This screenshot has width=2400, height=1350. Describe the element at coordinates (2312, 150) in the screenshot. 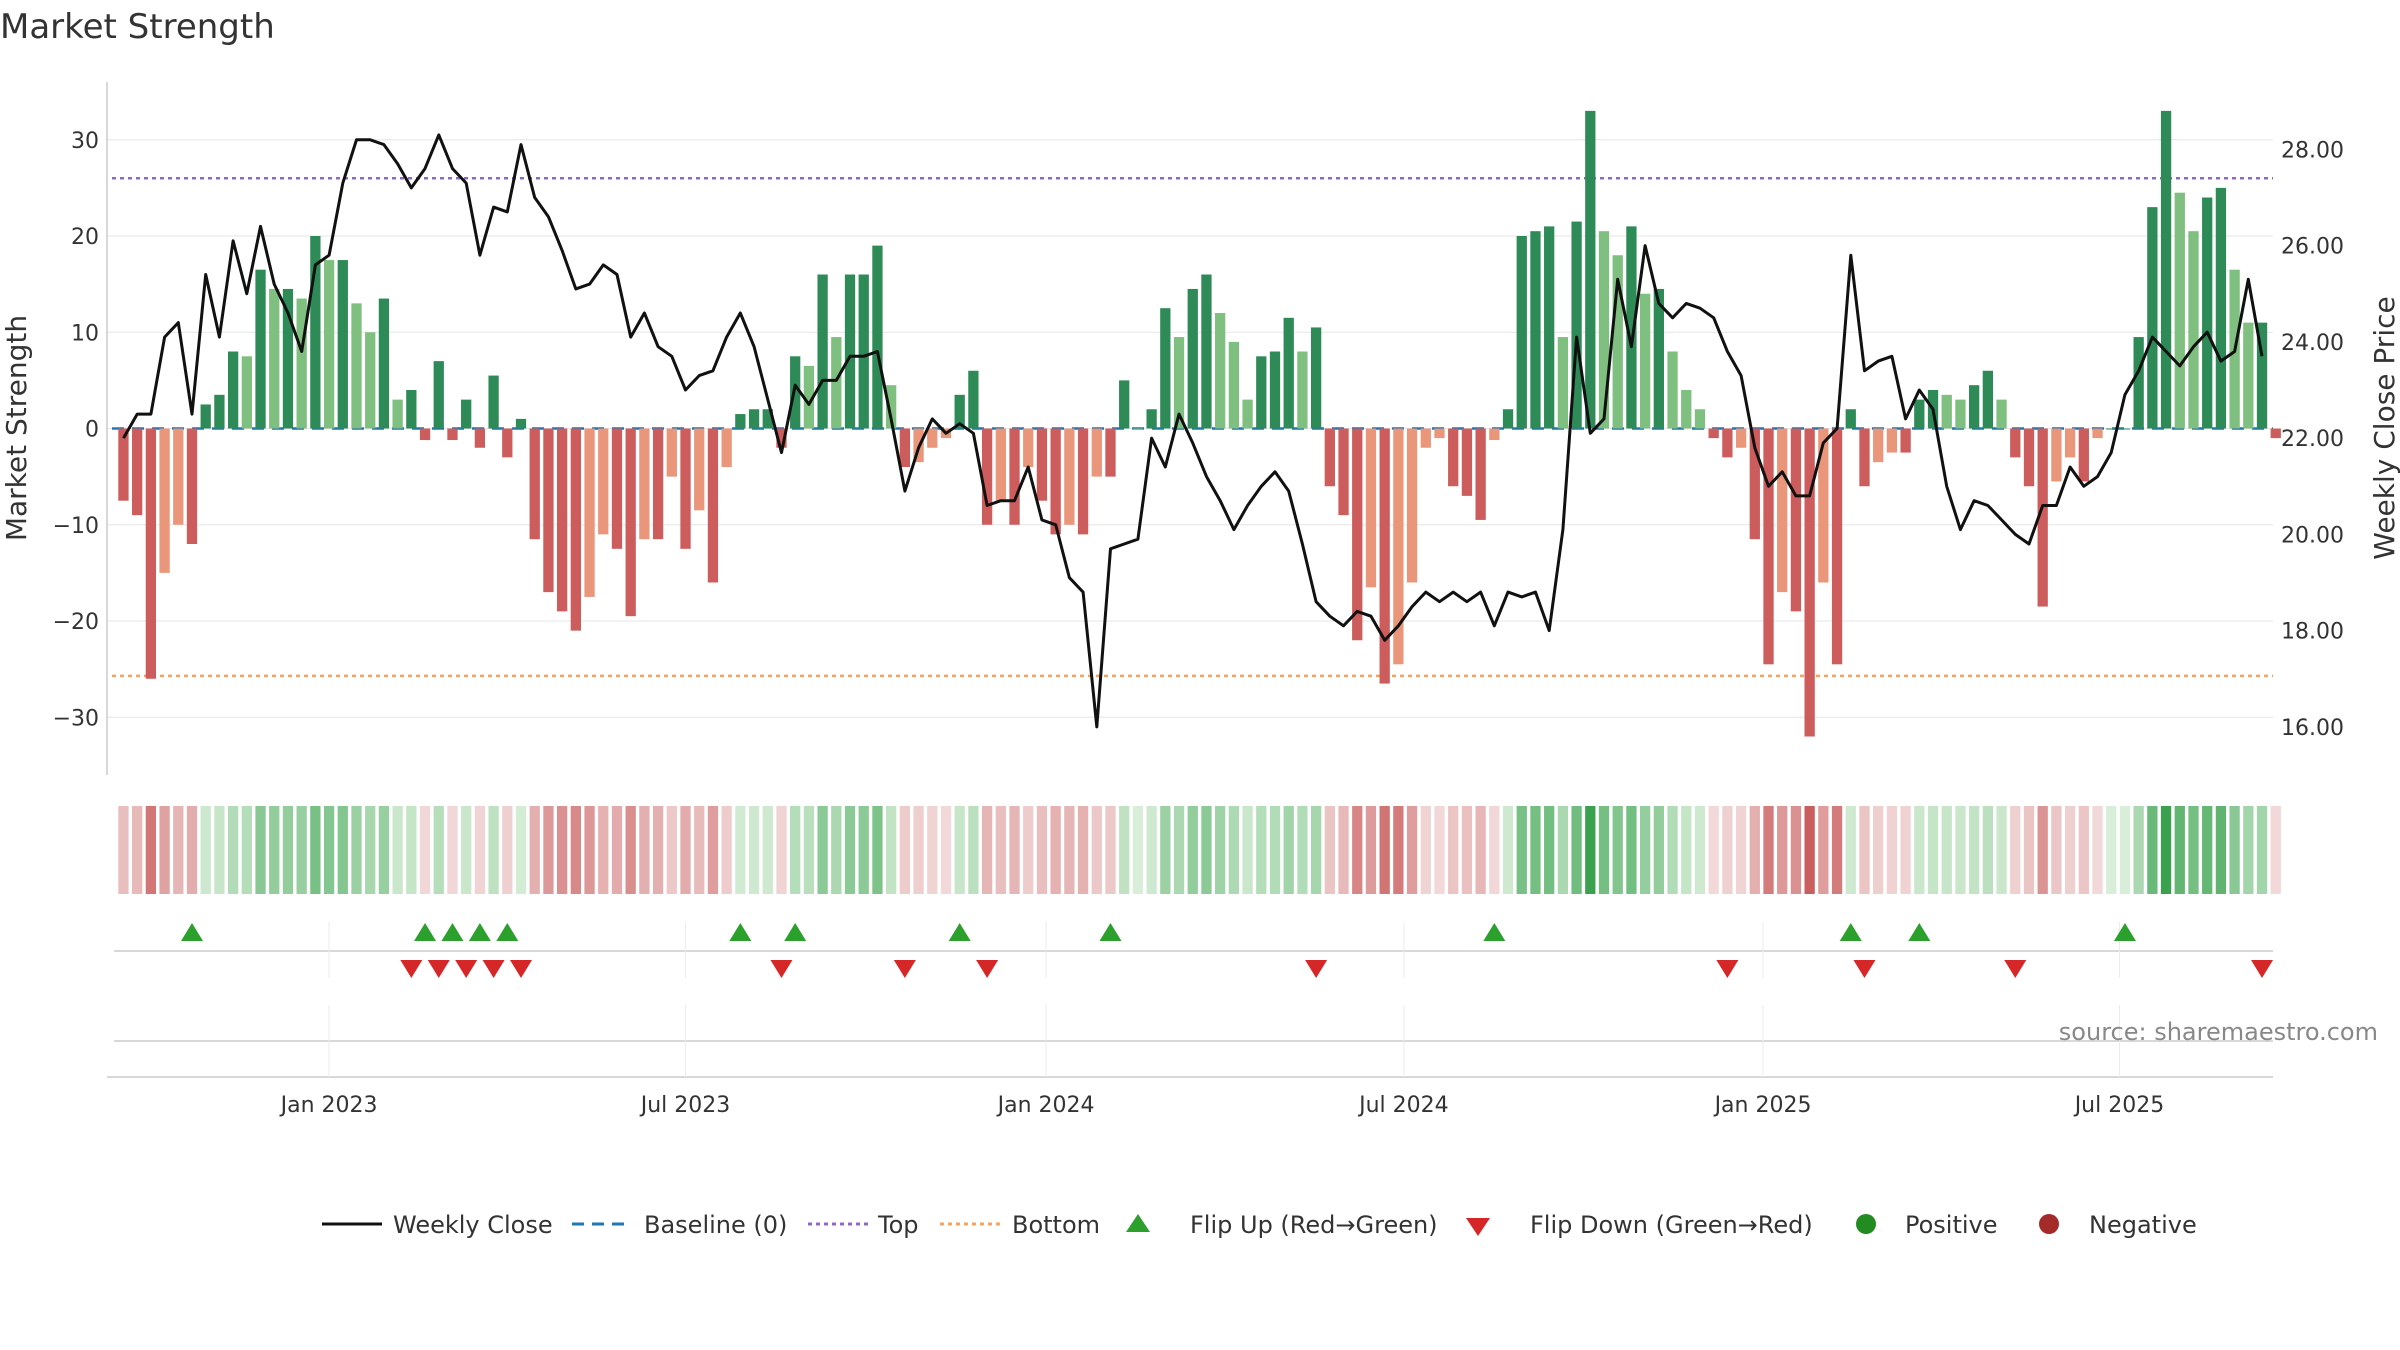

I see `right-y-tick-label: 28.00` at that location.